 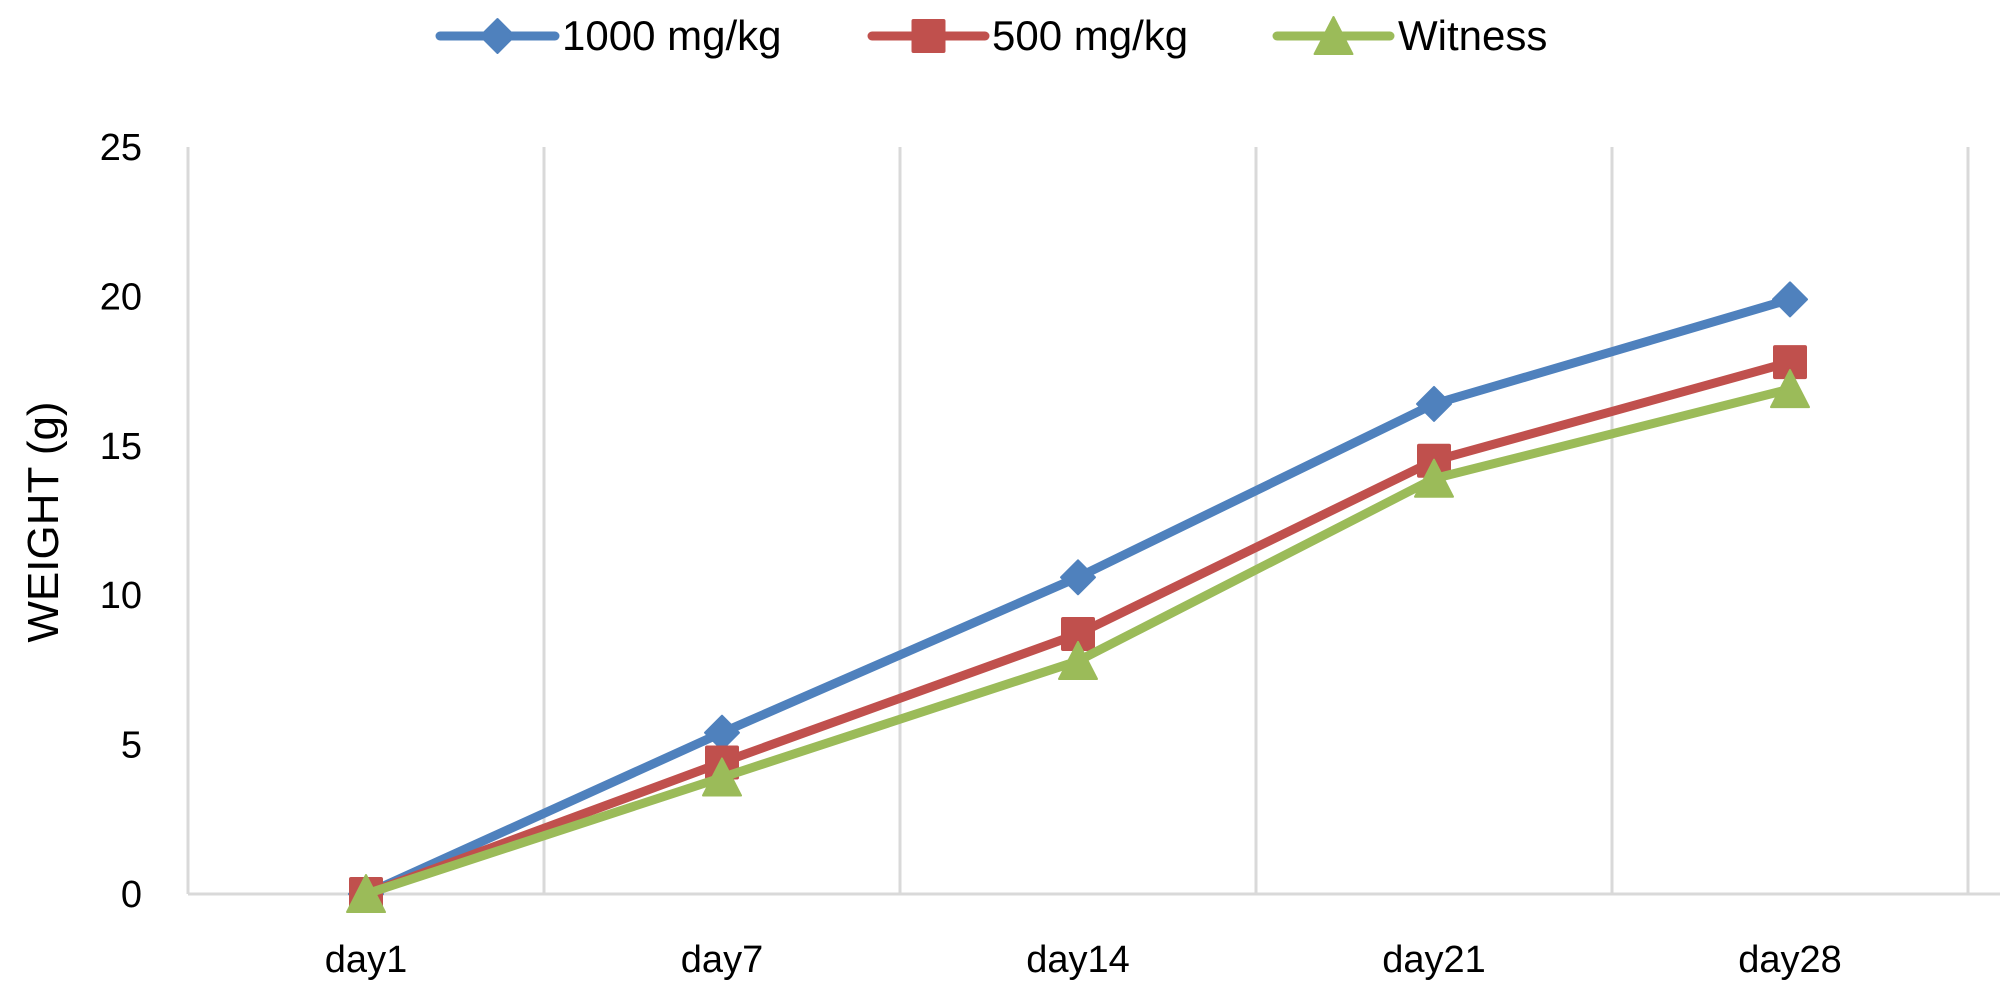 What do you see at coordinates (1090, 35) in the screenshot?
I see `legend-label-500mg: 500 mg/kg` at bounding box center [1090, 35].